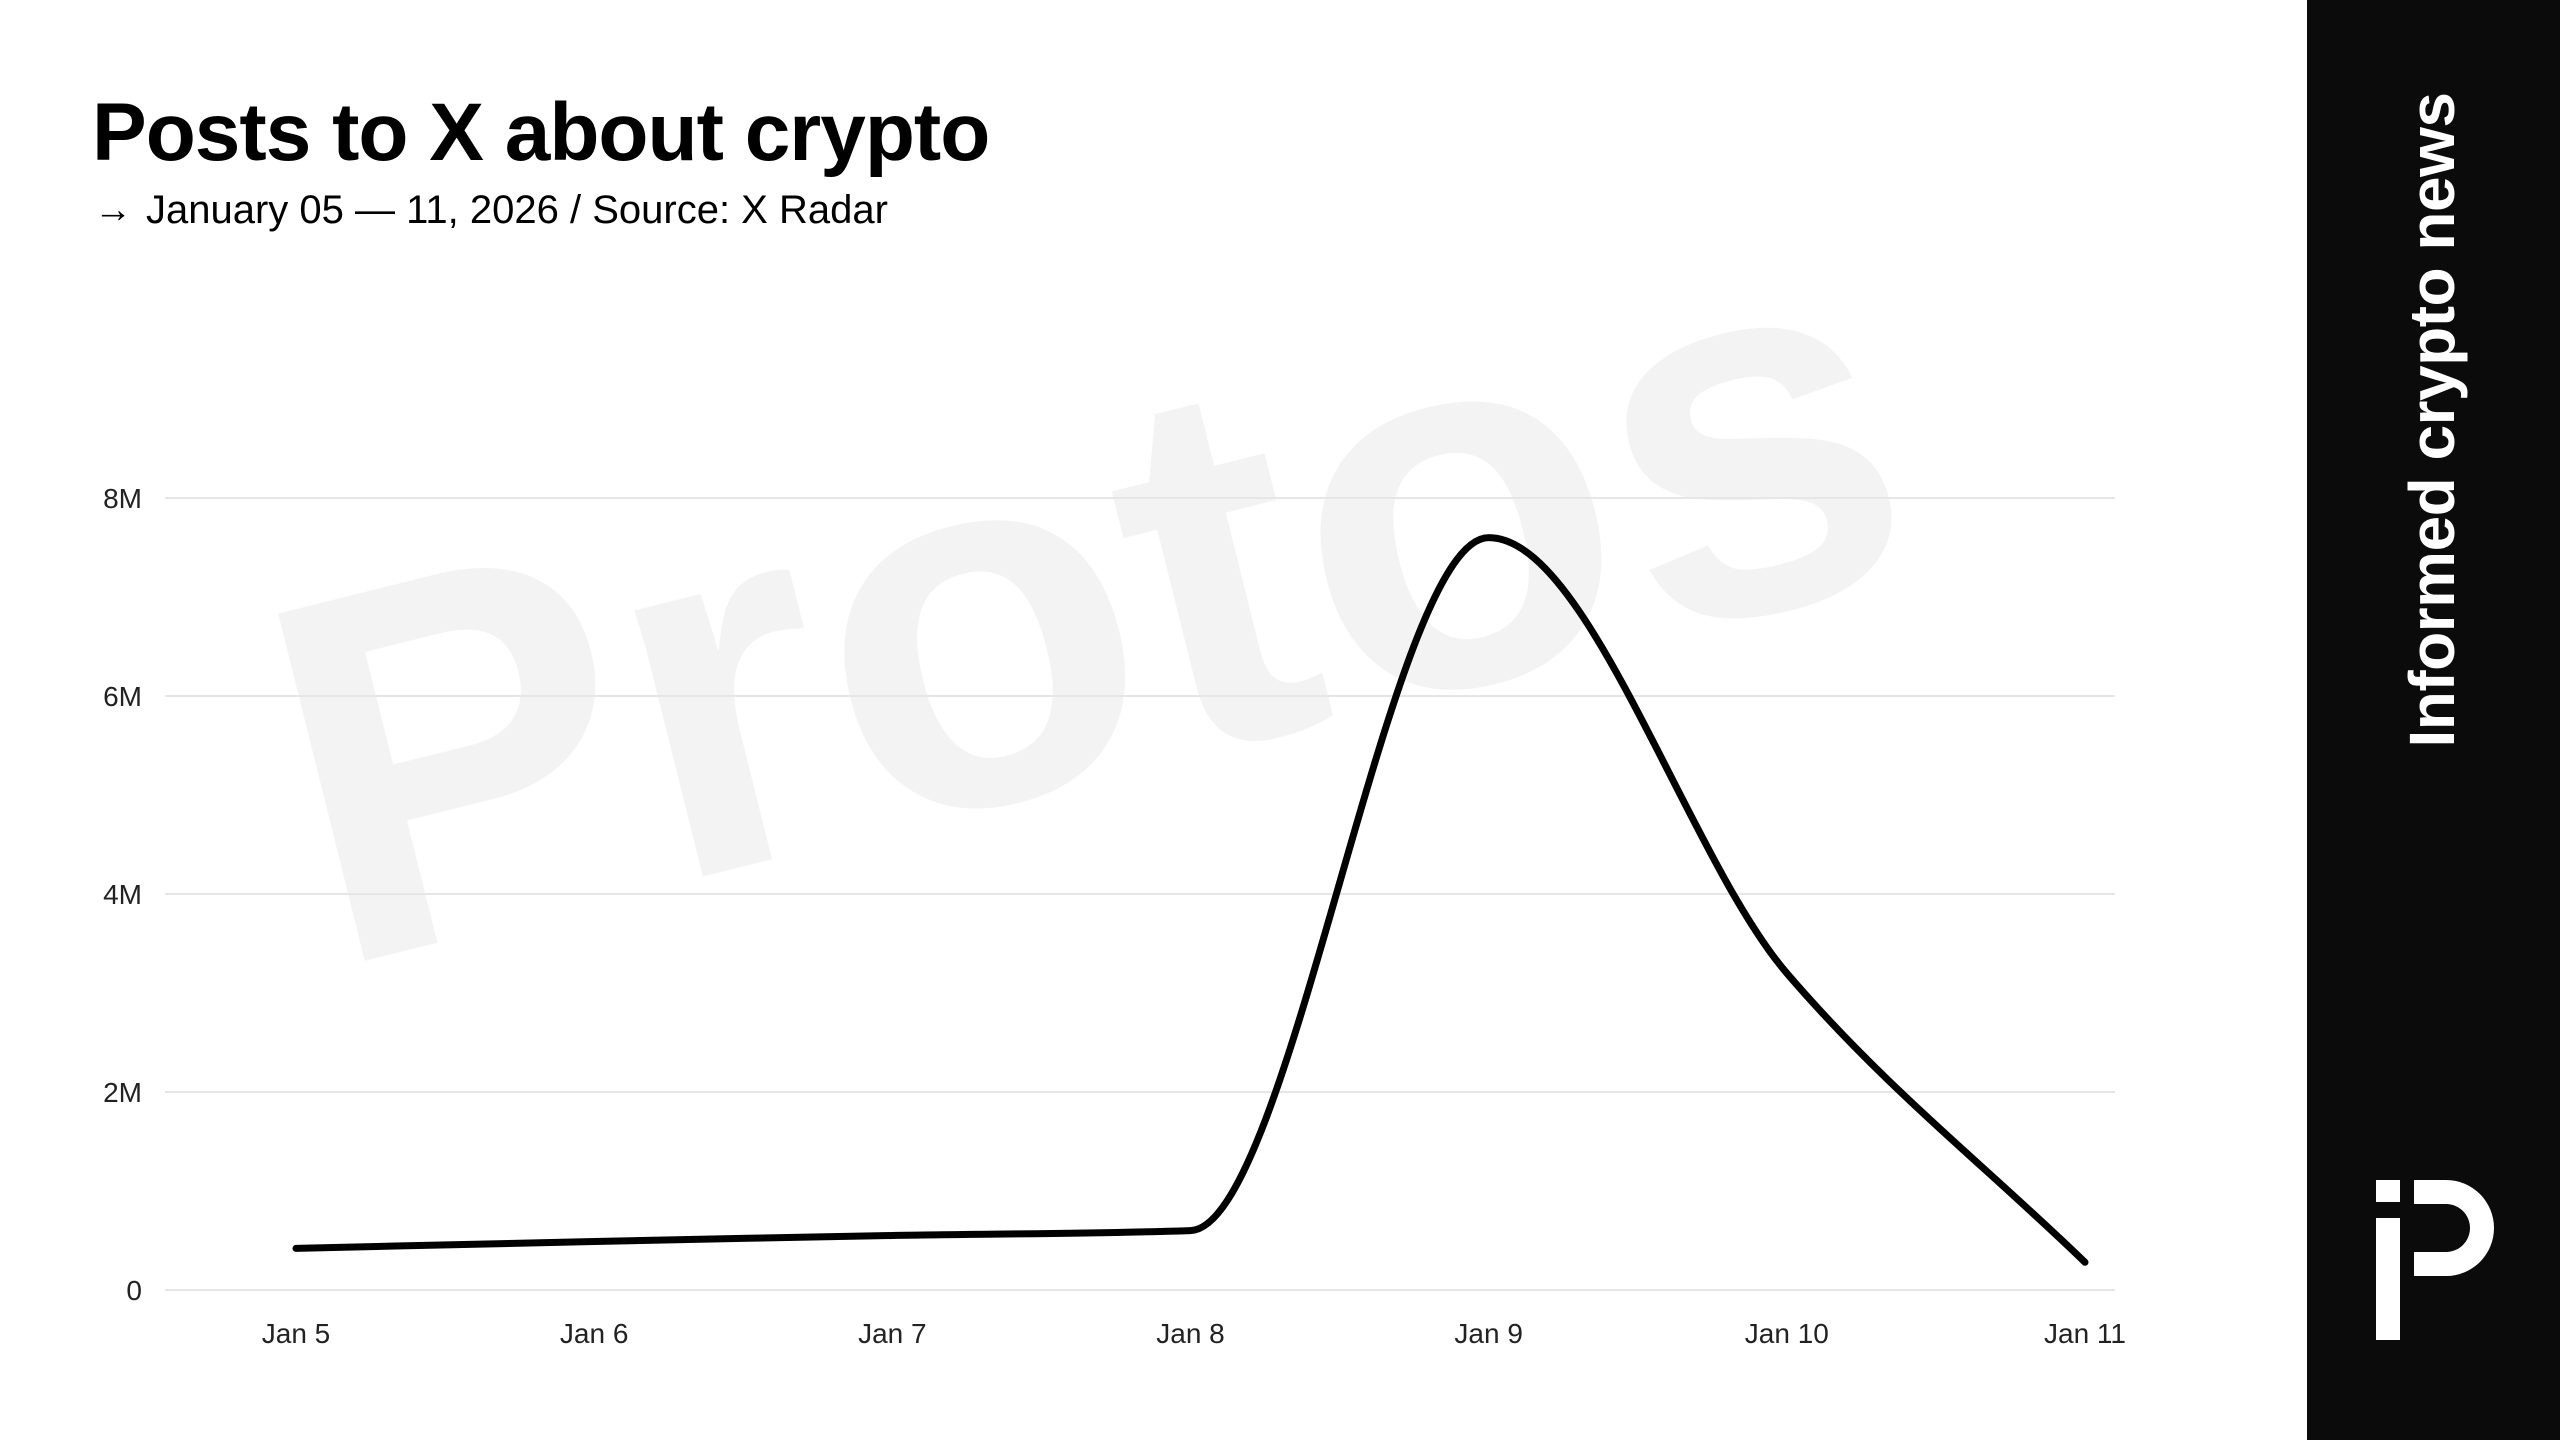 This screenshot has height=1440, width=2560. I want to click on x-tick-label: Jan 9, so click(1488, 1333).